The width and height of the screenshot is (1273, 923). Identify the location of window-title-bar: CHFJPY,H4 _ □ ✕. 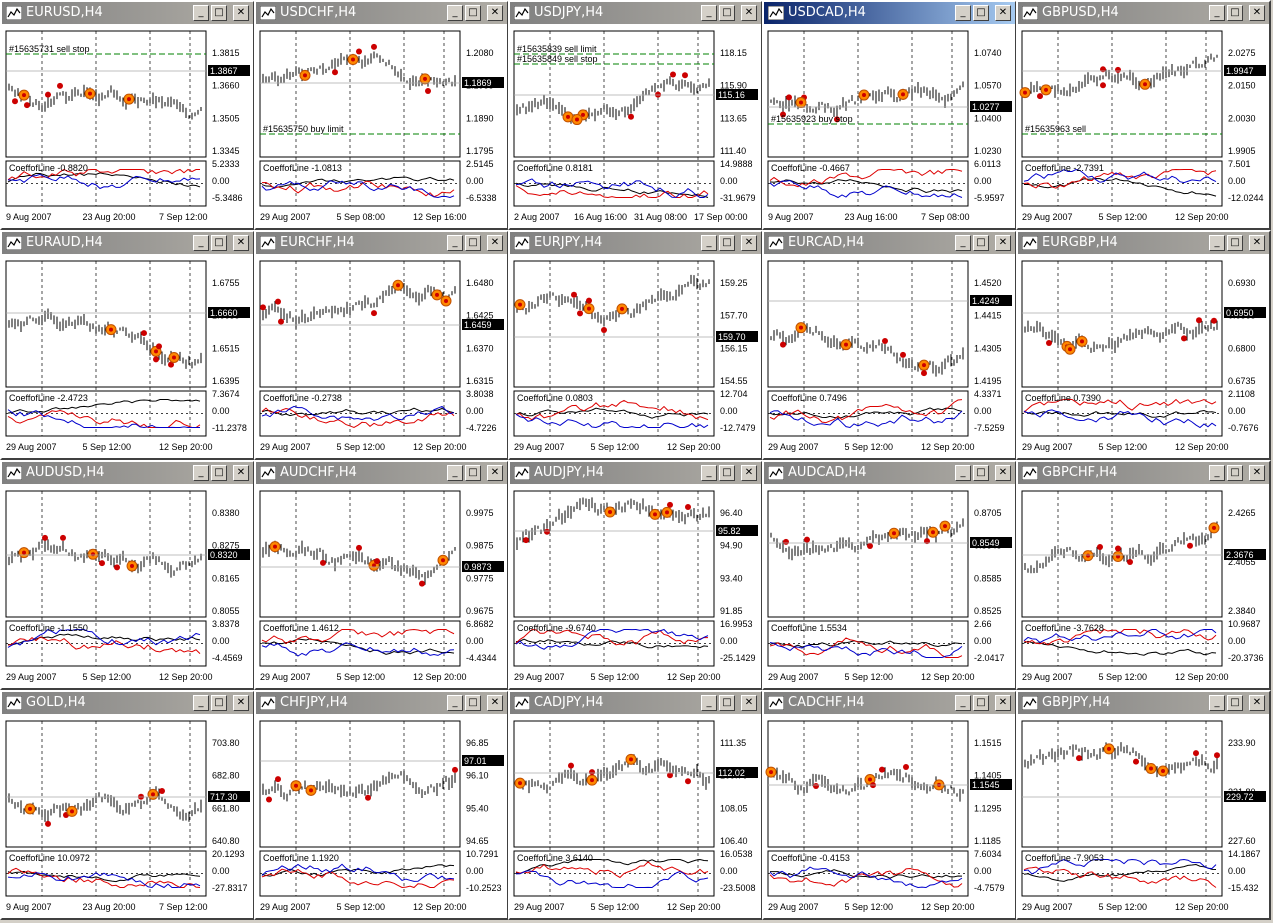
(381, 703).